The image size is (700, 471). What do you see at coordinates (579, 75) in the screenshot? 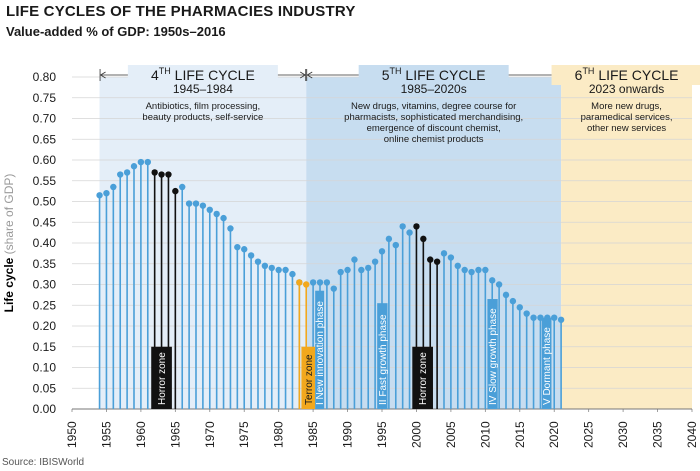
I see `cycle-title-number: 6` at bounding box center [579, 75].